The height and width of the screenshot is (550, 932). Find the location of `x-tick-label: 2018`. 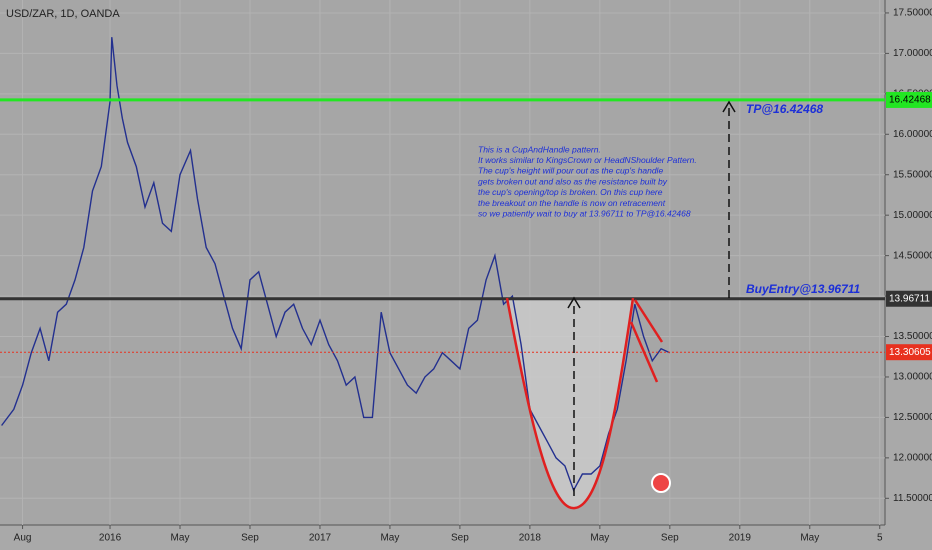

x-tick-label: 2018 is located at coordinates (530, 538).